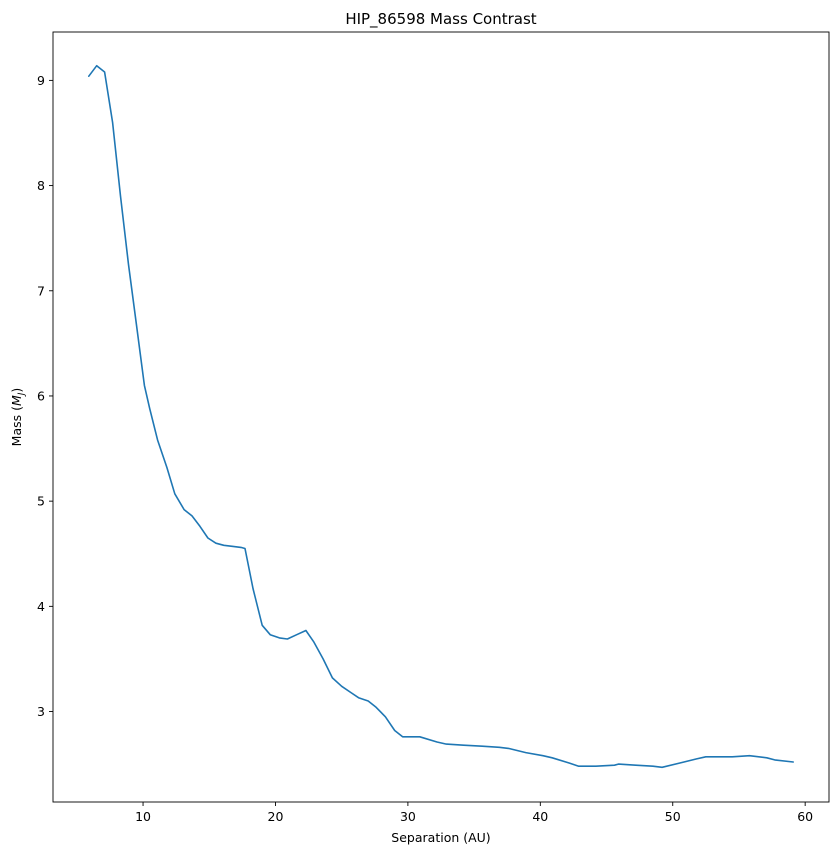 The height and width of the screenshot is (855, 838). What do you see at coordinates (18, 417) in the screenshot?
I see `y-axis-label: Mass (MJ)` at bounding box center [18, 417].